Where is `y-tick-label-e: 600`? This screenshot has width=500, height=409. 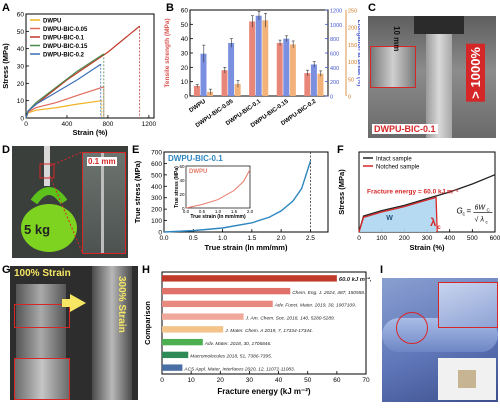 y-tick-label-e: 600 is located at coordinates (156, 164).